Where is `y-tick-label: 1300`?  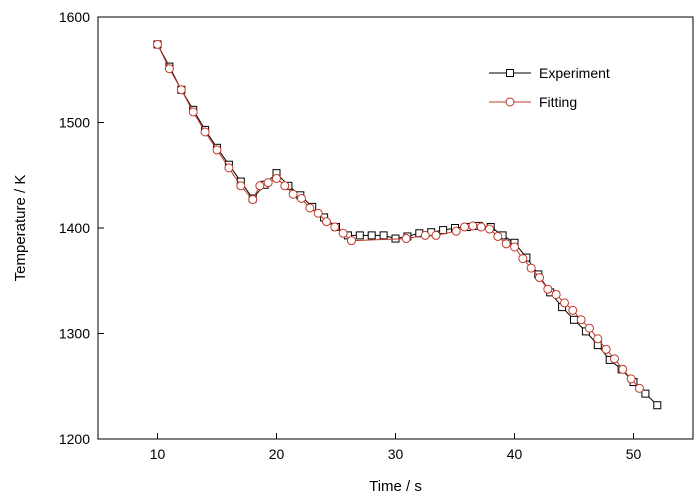 y-tick-label: 1300 is located at coordinates (74, 334).